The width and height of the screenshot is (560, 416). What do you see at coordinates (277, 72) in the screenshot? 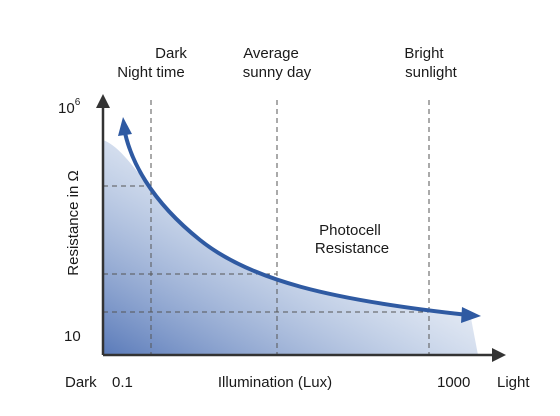
I see `ref-label-average-line2: sunny day` at bounding box center [277, 72].